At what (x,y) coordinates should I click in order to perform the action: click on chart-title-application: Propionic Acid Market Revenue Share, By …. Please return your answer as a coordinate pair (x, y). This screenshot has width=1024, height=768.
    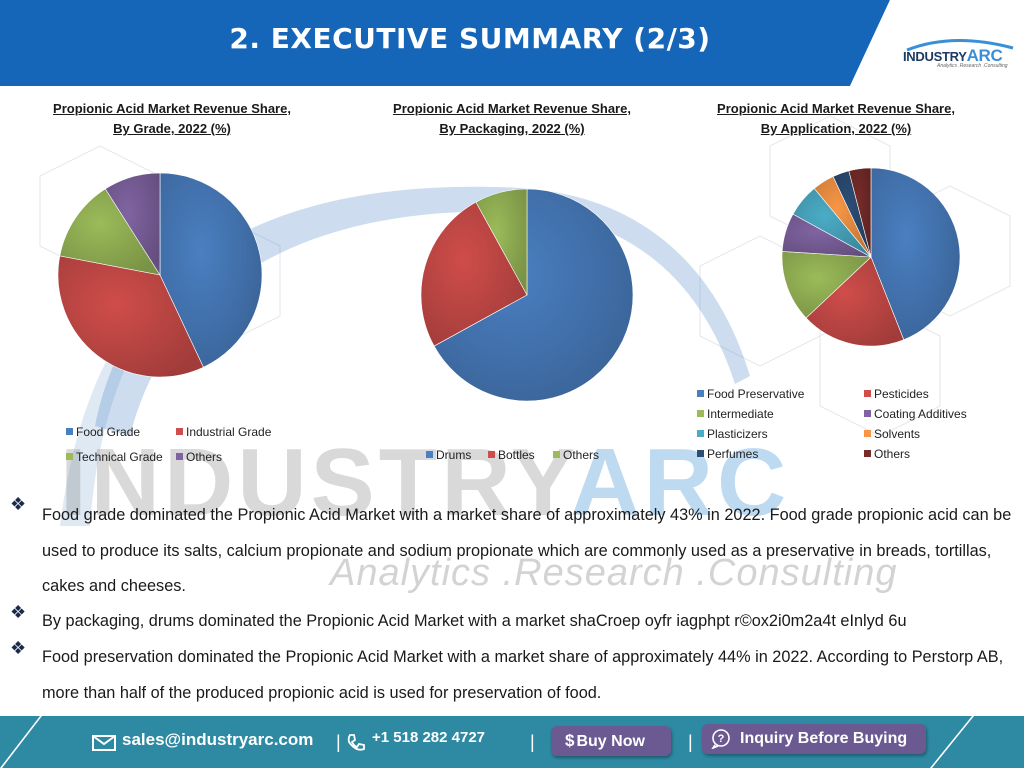
    Looking at the image, I should click on (836, 118).